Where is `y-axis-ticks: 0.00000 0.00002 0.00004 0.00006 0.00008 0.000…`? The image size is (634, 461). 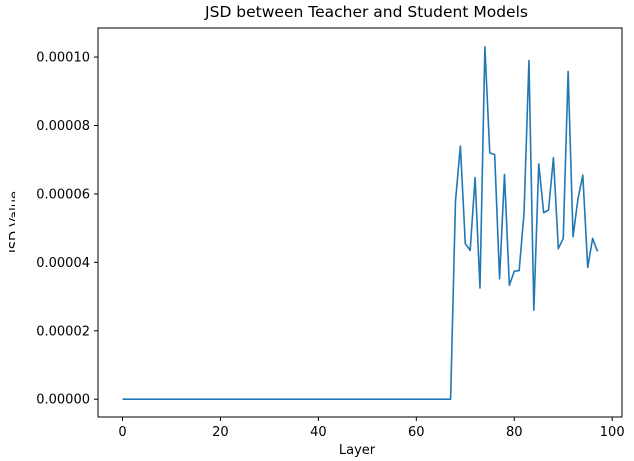 y-axis-ticks: 0.00000 0.00002 0.00004 0.00006 0.00008 0.000… is located at coordinates (67, 229).